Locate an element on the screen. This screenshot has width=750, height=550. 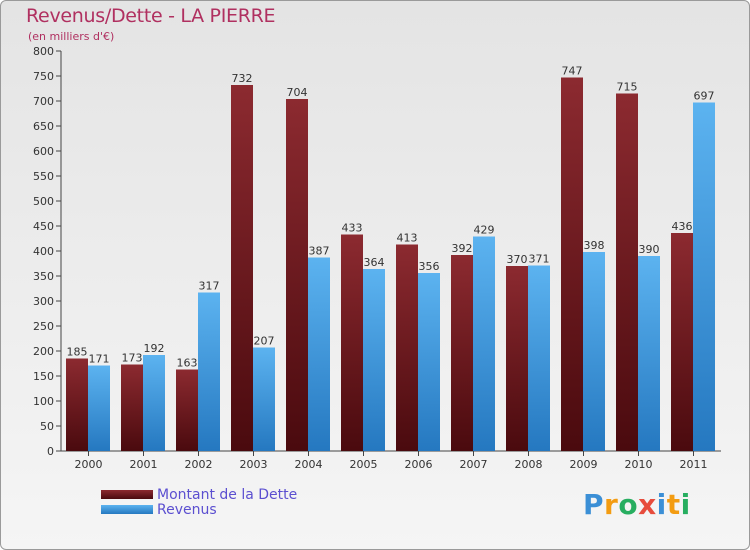
bar-dette-2005 is located at coordinates (352, 342).